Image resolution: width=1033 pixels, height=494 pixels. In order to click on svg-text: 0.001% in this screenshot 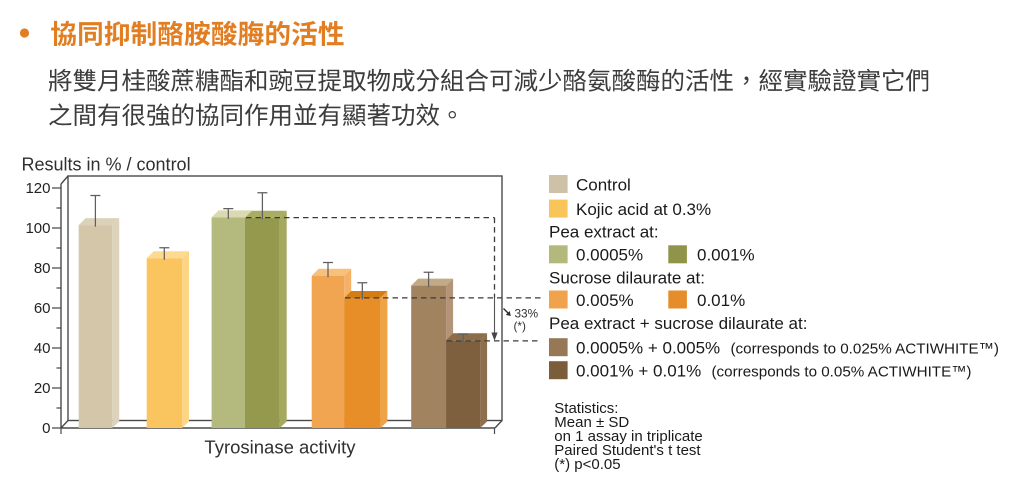, I will do `click(726, 255)`.